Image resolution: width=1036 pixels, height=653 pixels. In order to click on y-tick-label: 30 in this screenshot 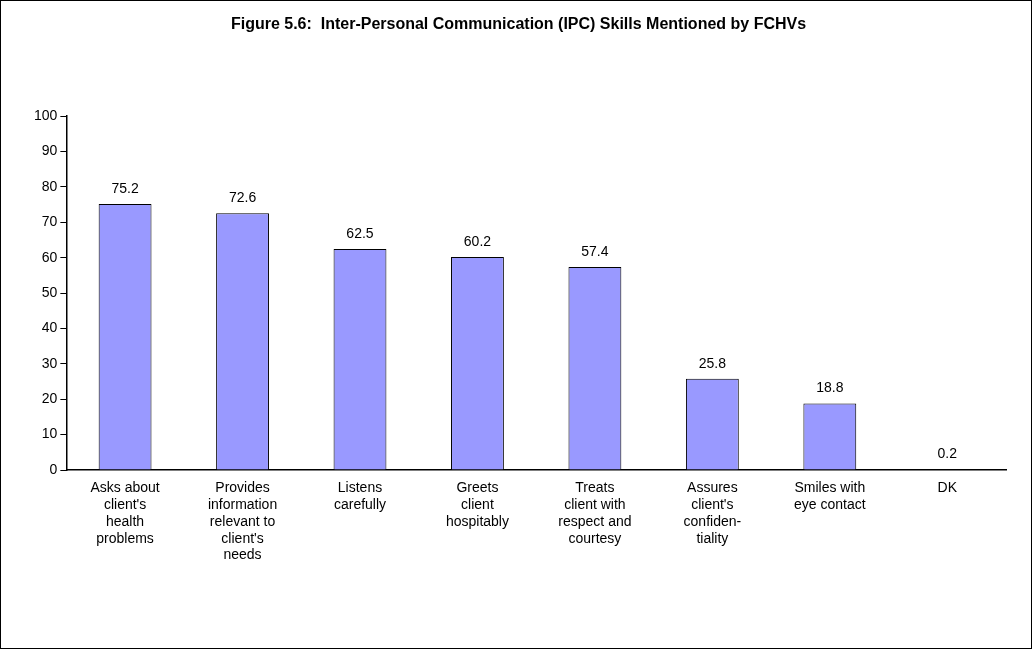, I will do `click(49, 362)`.